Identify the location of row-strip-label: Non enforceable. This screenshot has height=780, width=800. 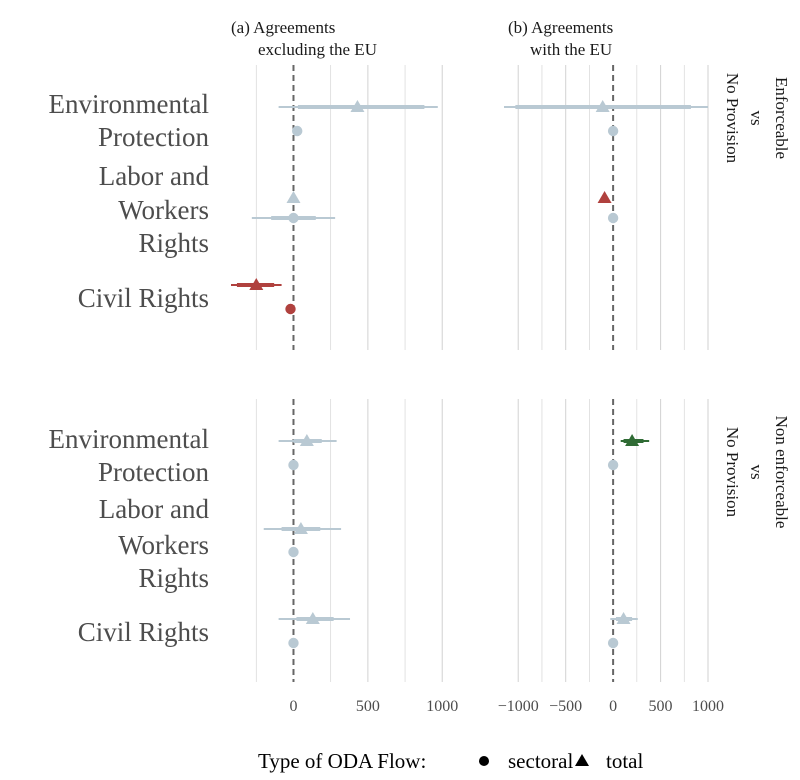
(781, 472).